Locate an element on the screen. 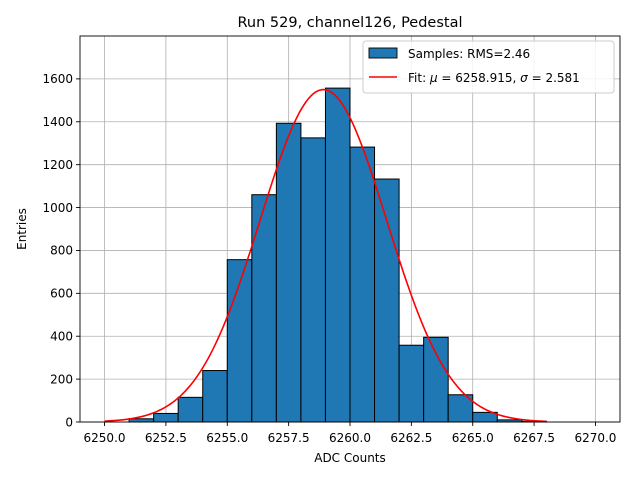 This screenshot has width=640, height=480. y-tick-label: 600 is located at coordinates (61, 294).